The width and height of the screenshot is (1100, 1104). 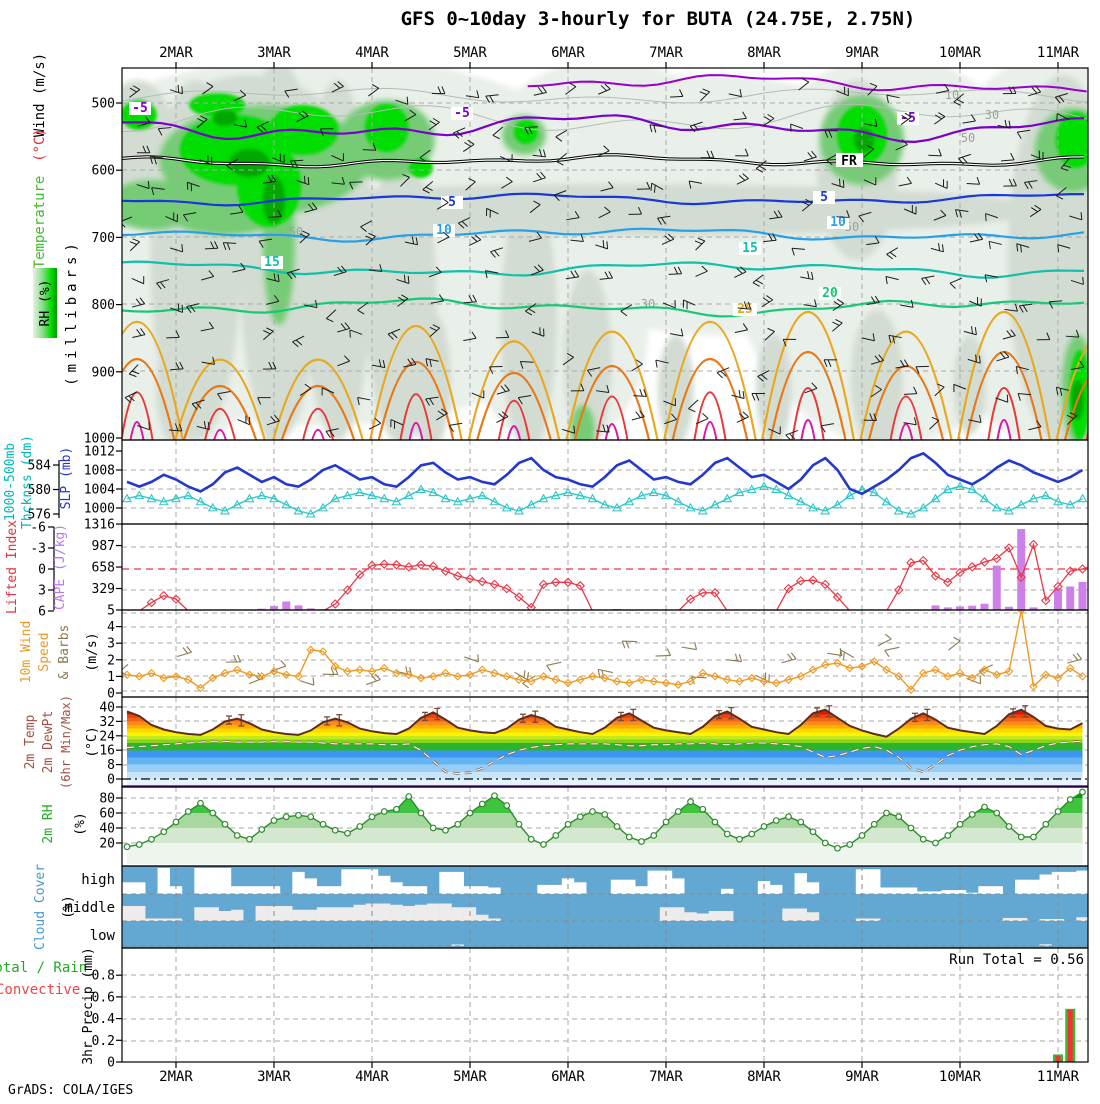 I want to click on axis-label-rh-units: (%), so click(x=80, y=823).